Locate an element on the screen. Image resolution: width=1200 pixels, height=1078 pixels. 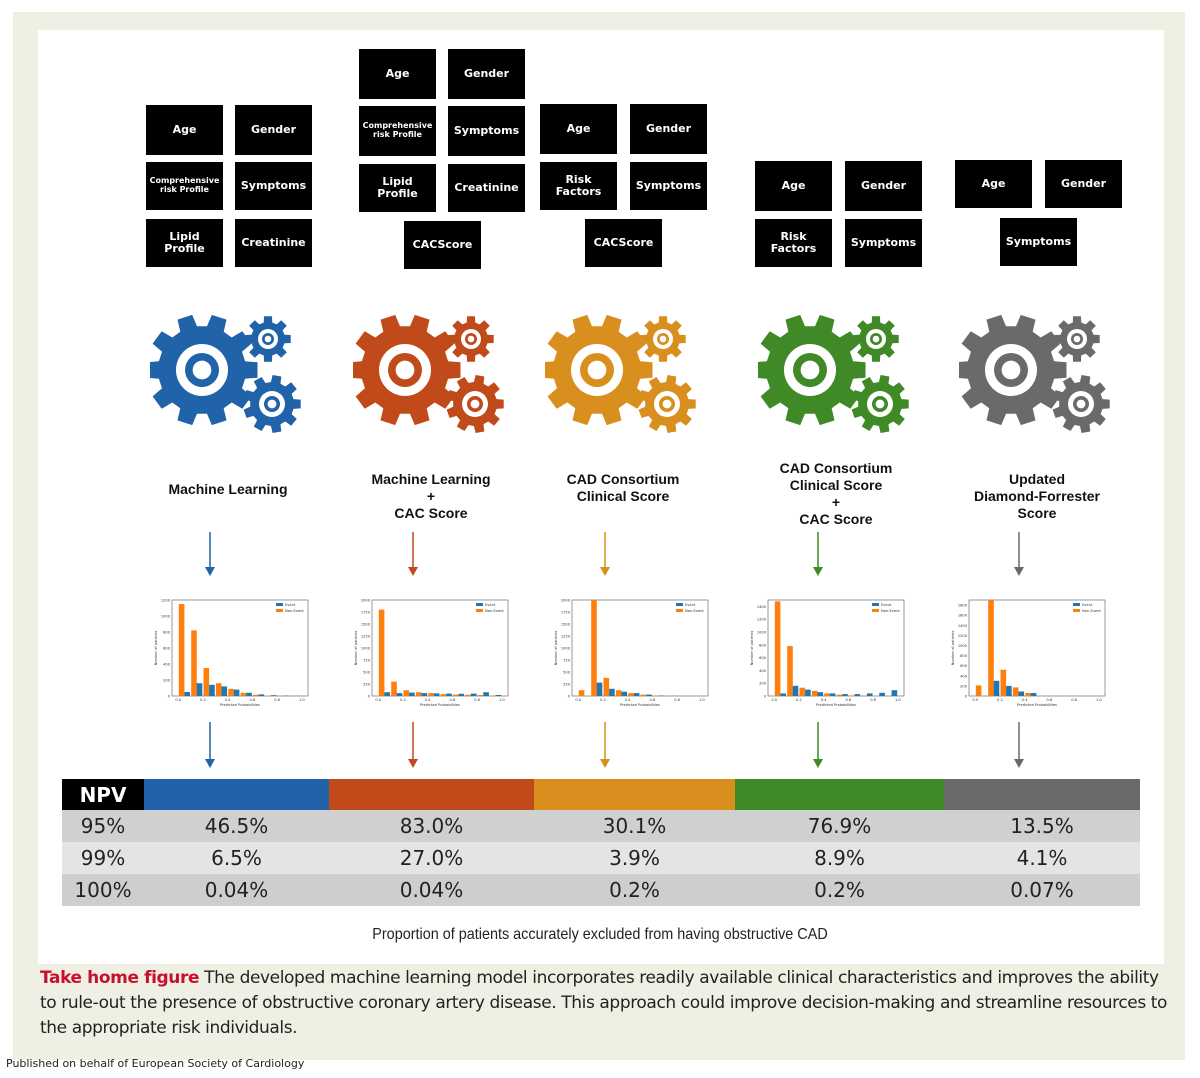
input-feature-box: CACScore is located at coordinates (442, 245).